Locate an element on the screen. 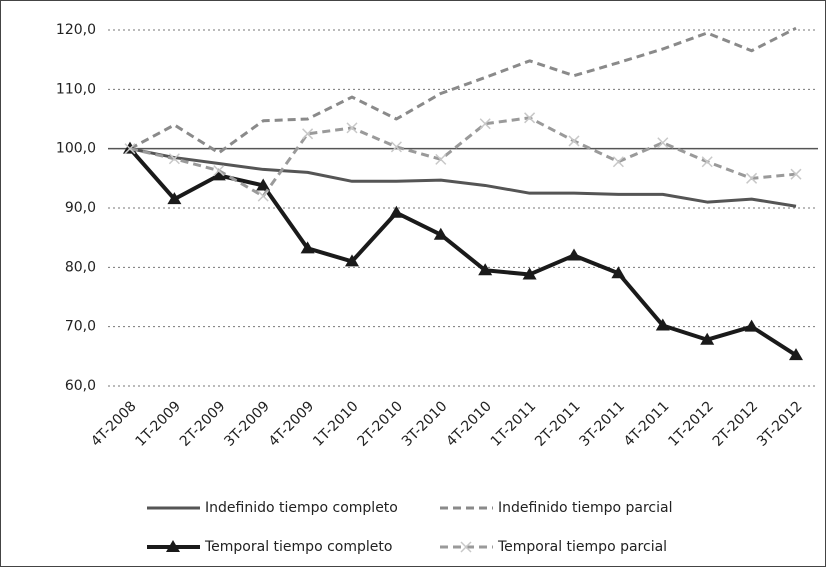 Image resolution: width=826 pixels, height=567 pixels. legend-label: Temporal tiempo parcial is located at coordinates (582, 547).